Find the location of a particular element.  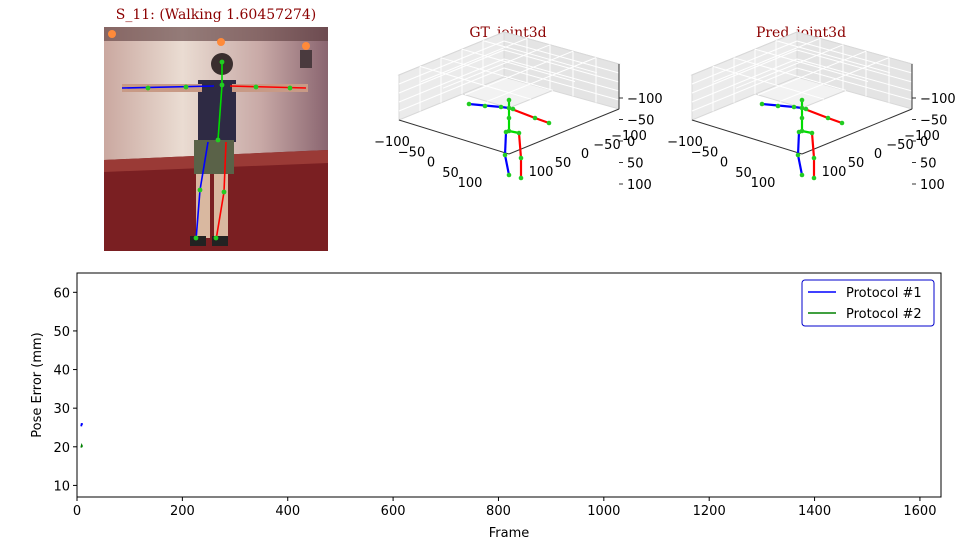

series-line-protocol2 is located at coordinates (82, 445).